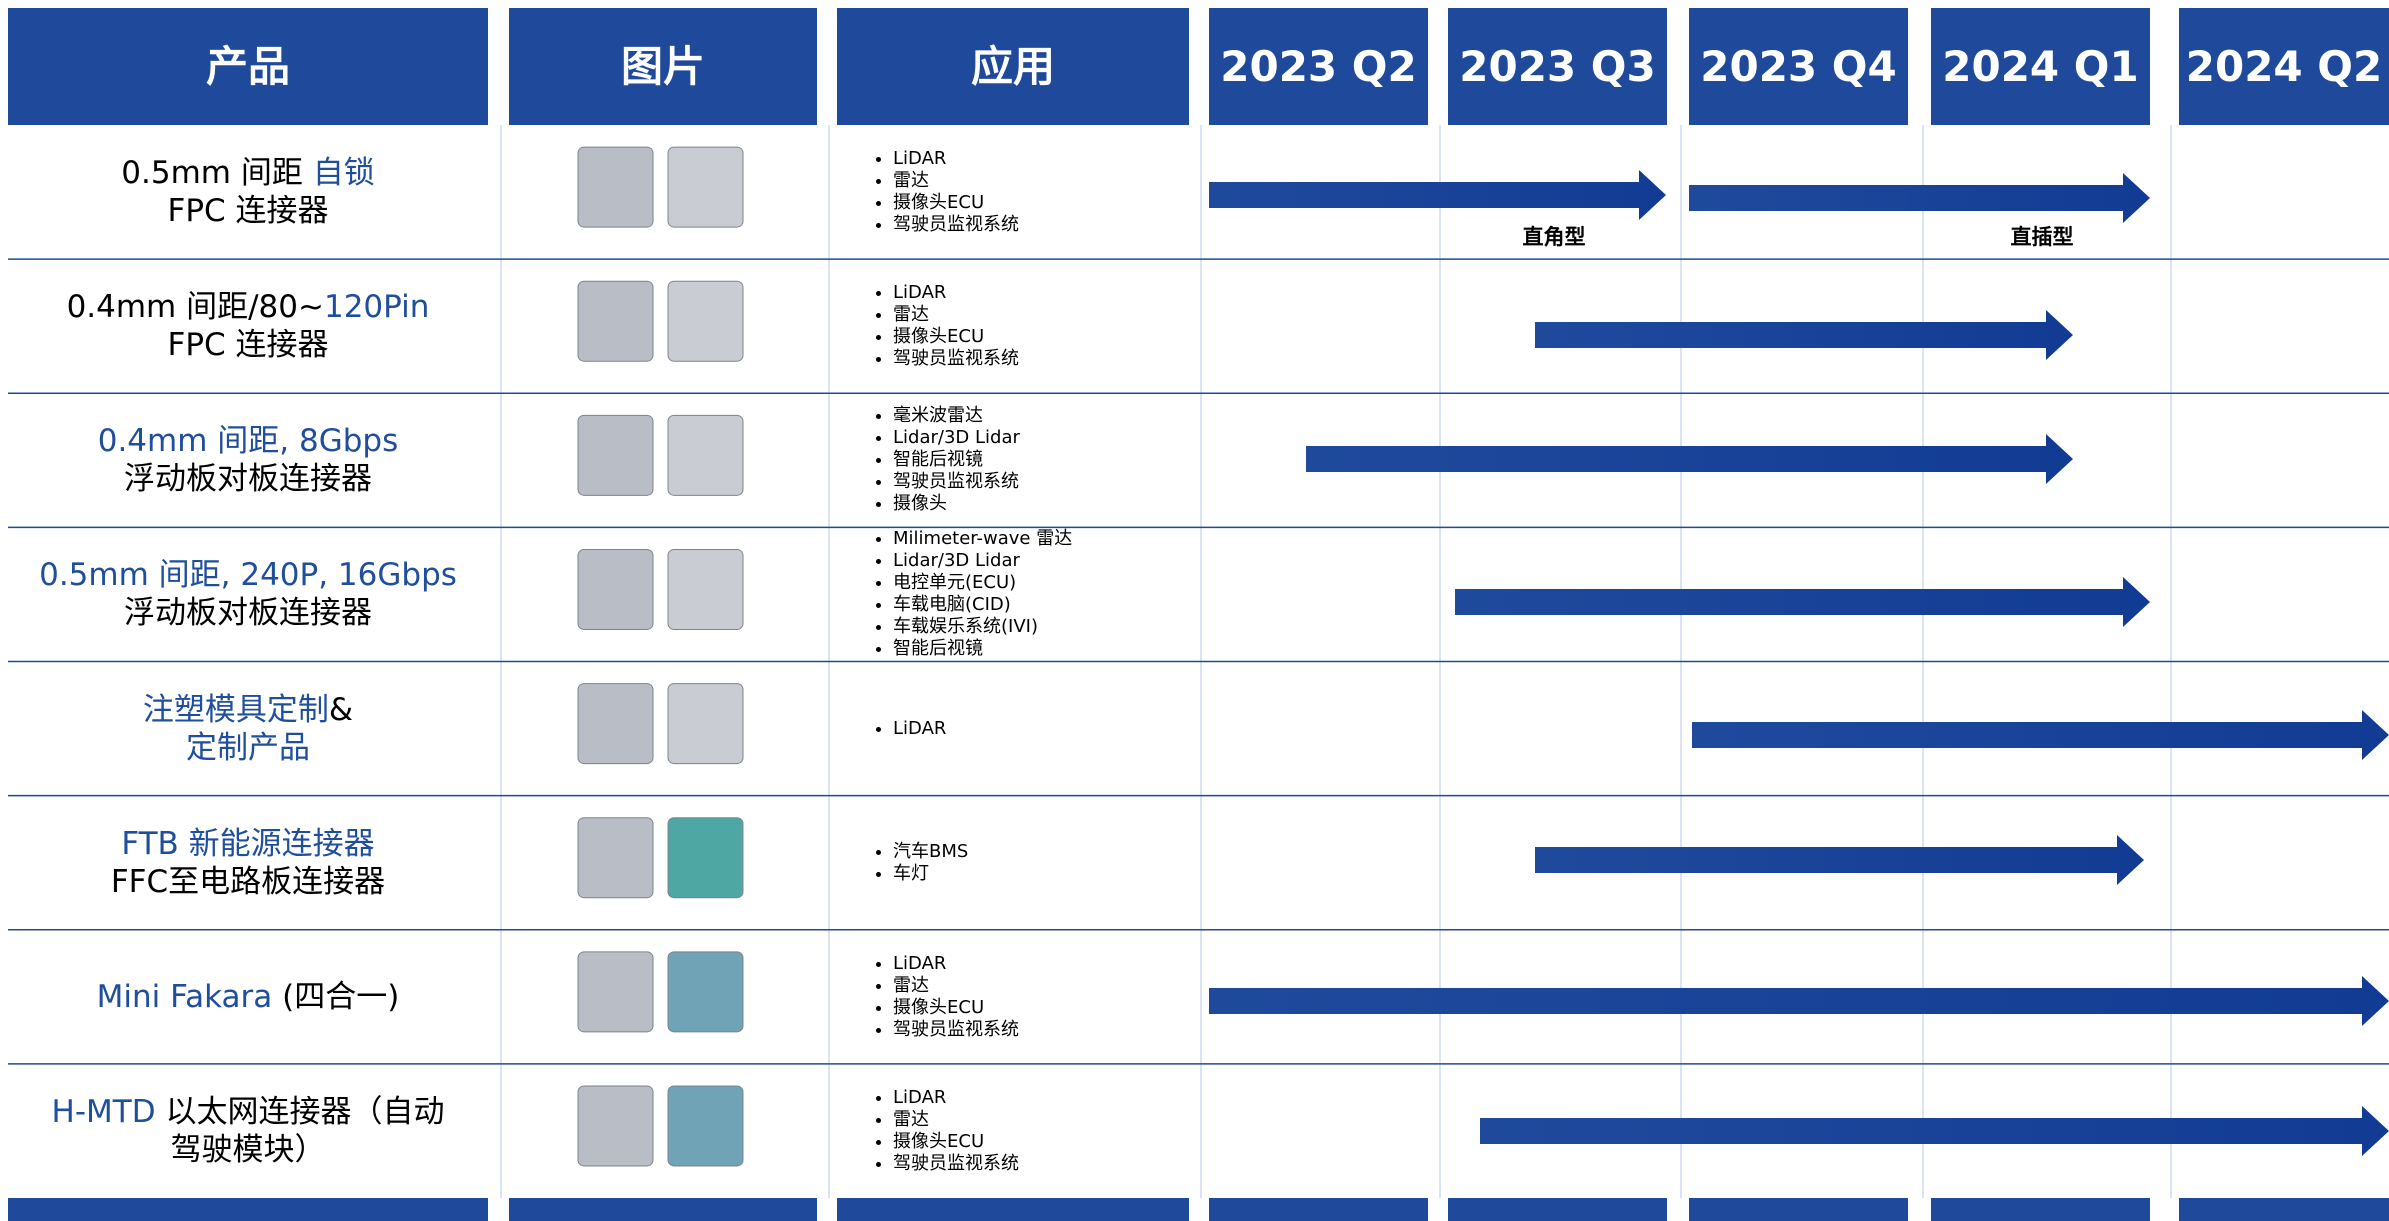  What do you see at coordinates (1041, 539) in the screenshot?
I see `application-item: Milimeter-wave 雷达` at bounding box center [1041, 539].